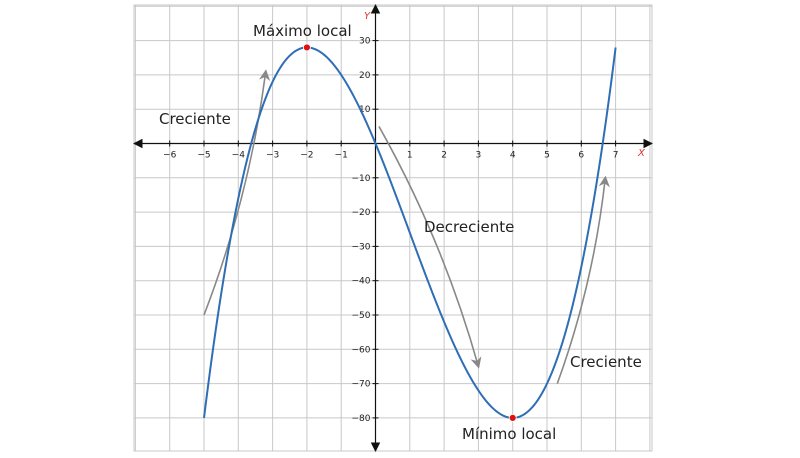  What do you see at coordinates (361, 179) in the screenshot?
I see `y-tick-label: −10` at bounding box center [361, 179].